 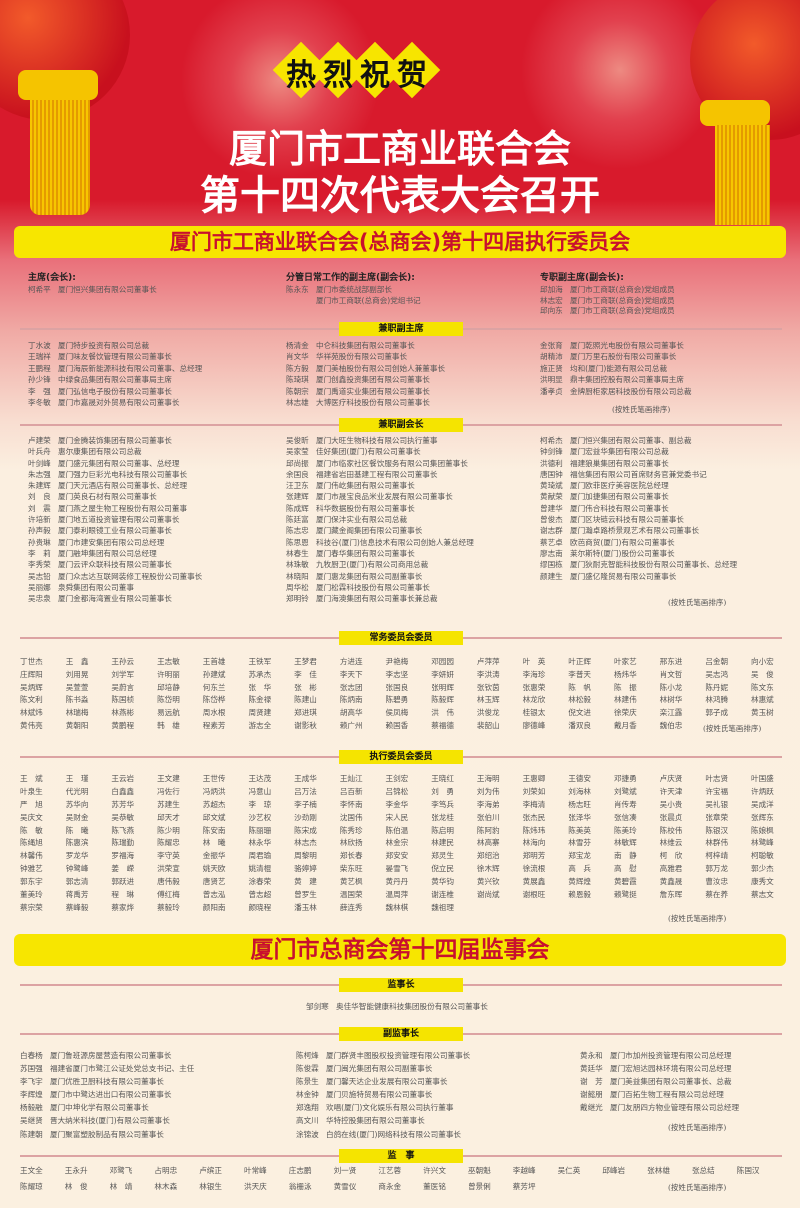 What do you see at coordinates (488, 725) in the screenshot?
I see `member-name: 裴韶山` at bounding box center [488, 725].